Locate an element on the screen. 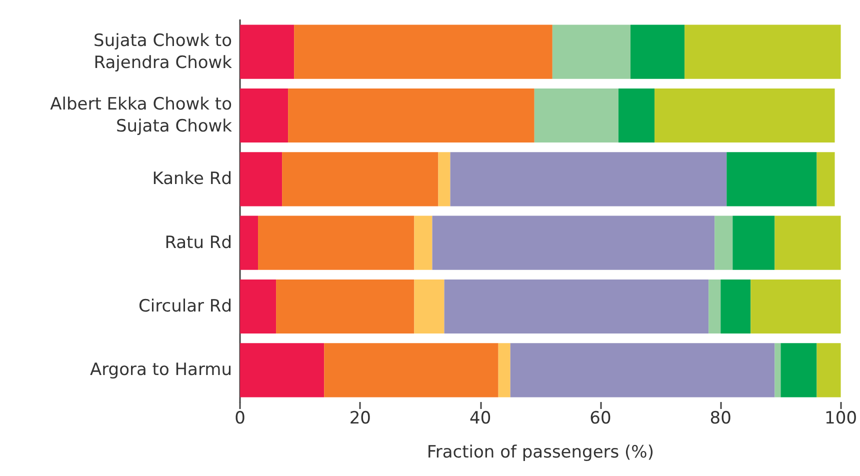  x-tick-label: 20 is located at coordinates (360, 418).